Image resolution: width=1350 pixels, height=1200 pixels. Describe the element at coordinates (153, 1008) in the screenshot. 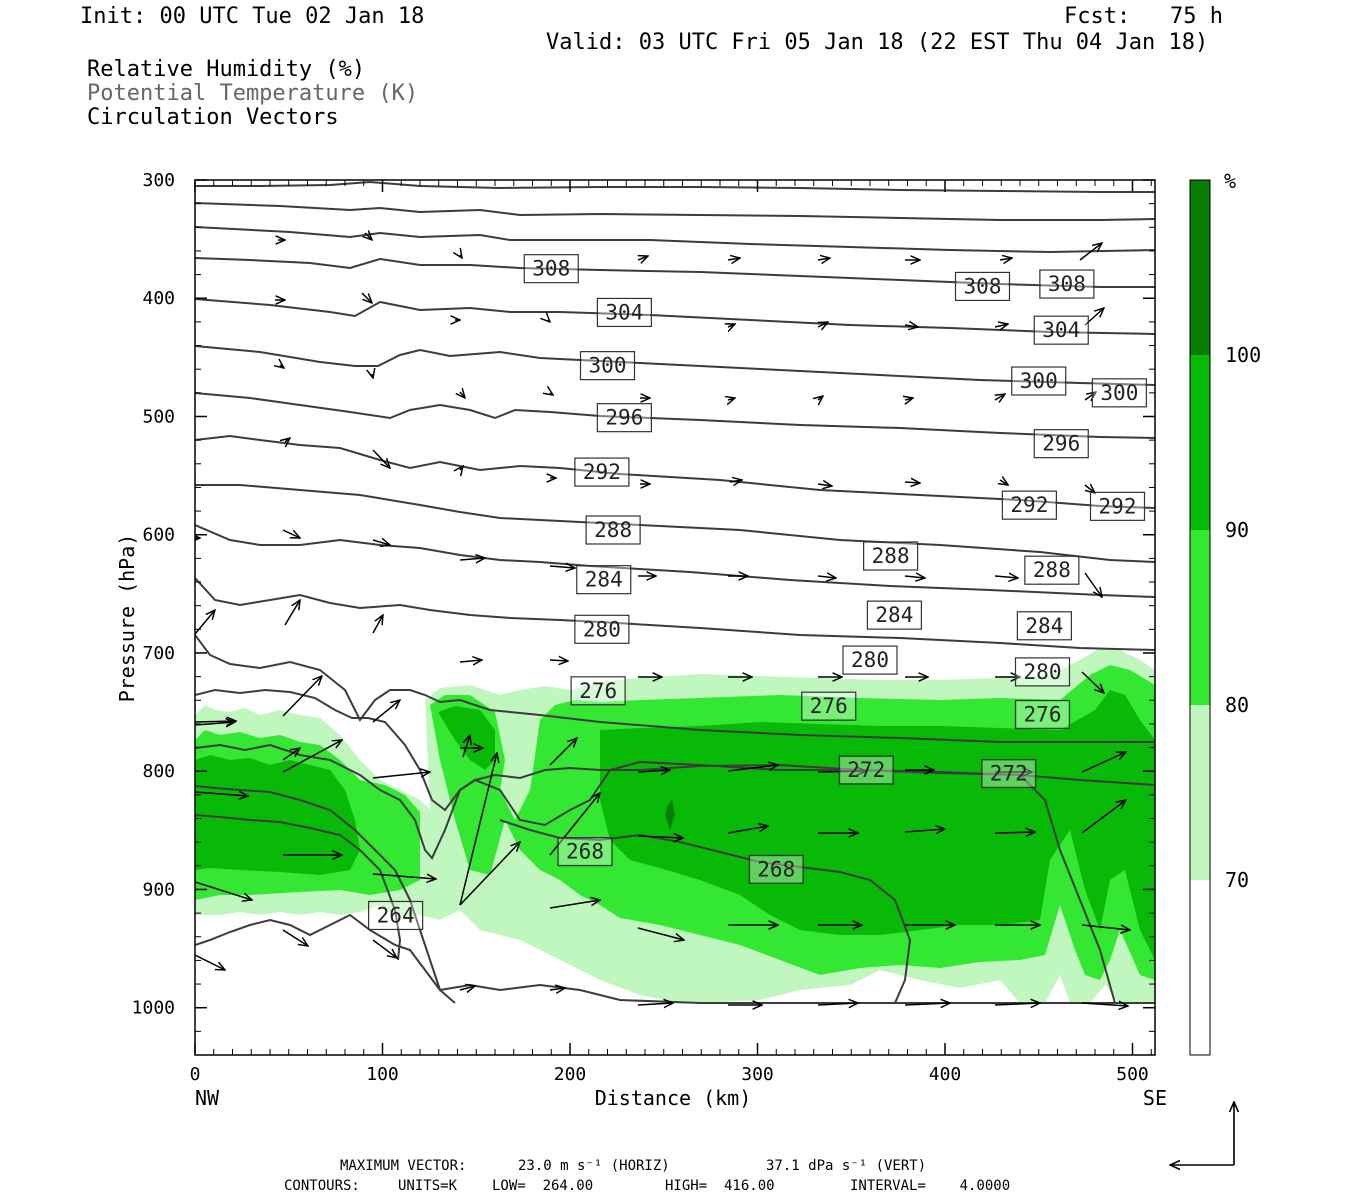

I see `y-tick-label: 1000` at that location.